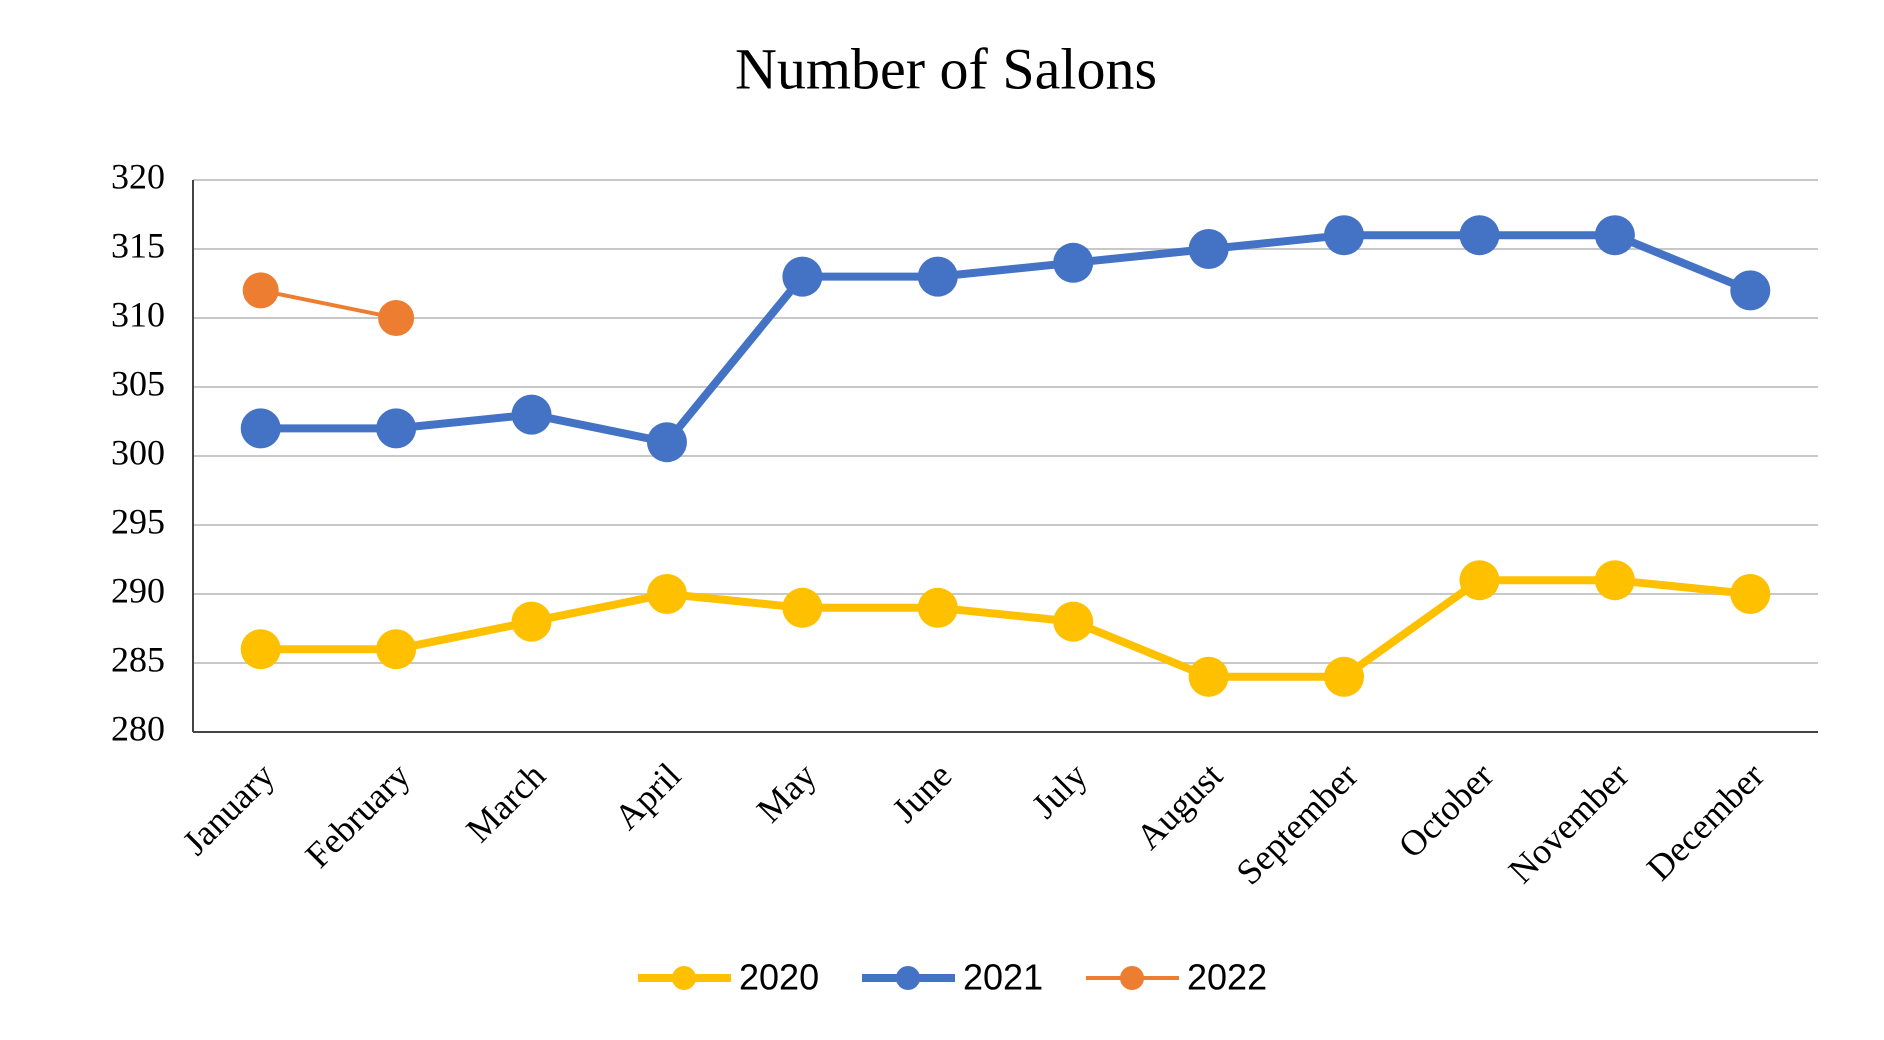 The width and height of the screenshot is (1884, 1040). Describe the element at coordinates (1569, 823) in the screenshot. I see `x-tick-label: November` at that location.